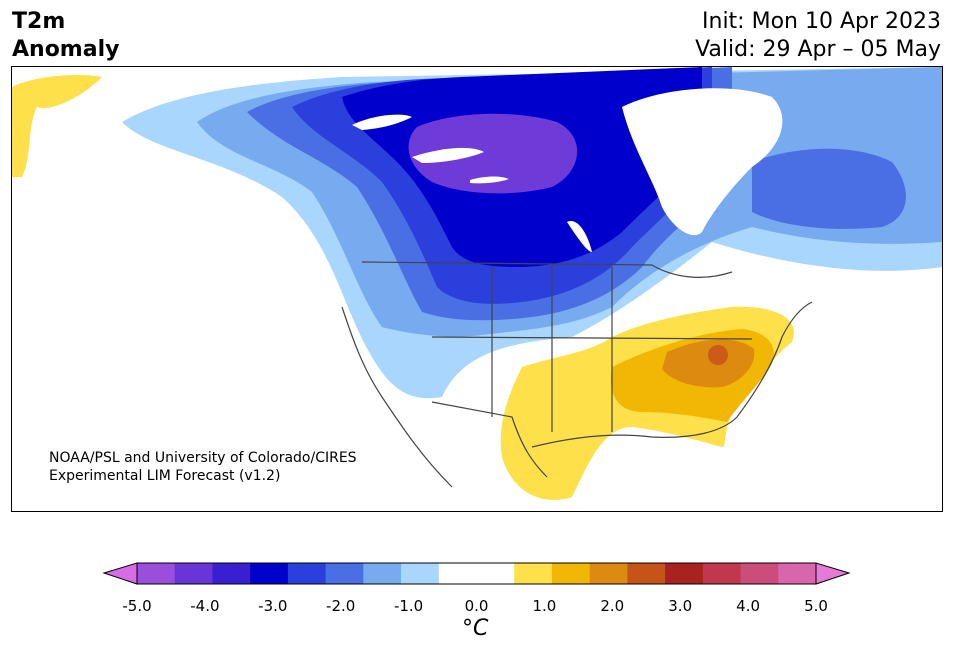 This screenshot has width=953, height=656. I want to click on cold-band-15-east, so click(829, 188).